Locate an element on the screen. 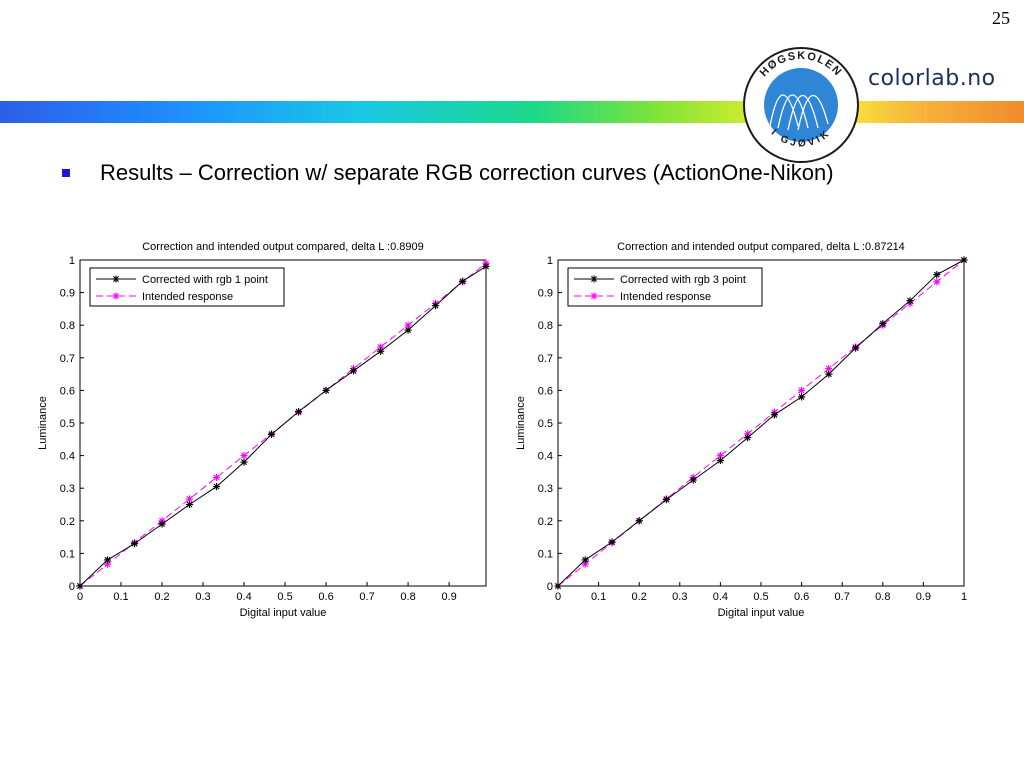 Image resolution: width=1024 pixels, height=768 pixels. brand-name: colorlab.no is located at coordinates (932, 78).